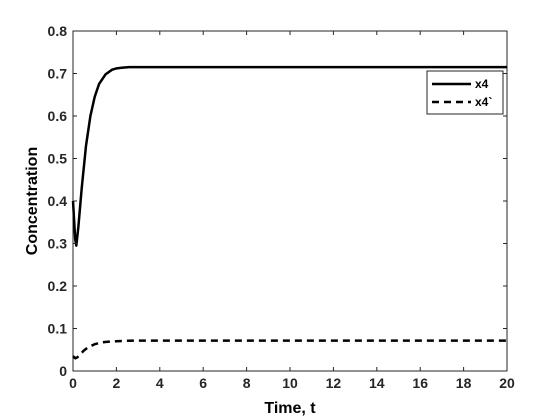  I want to click on y-tick-label: 0.6, so click(58, 116).